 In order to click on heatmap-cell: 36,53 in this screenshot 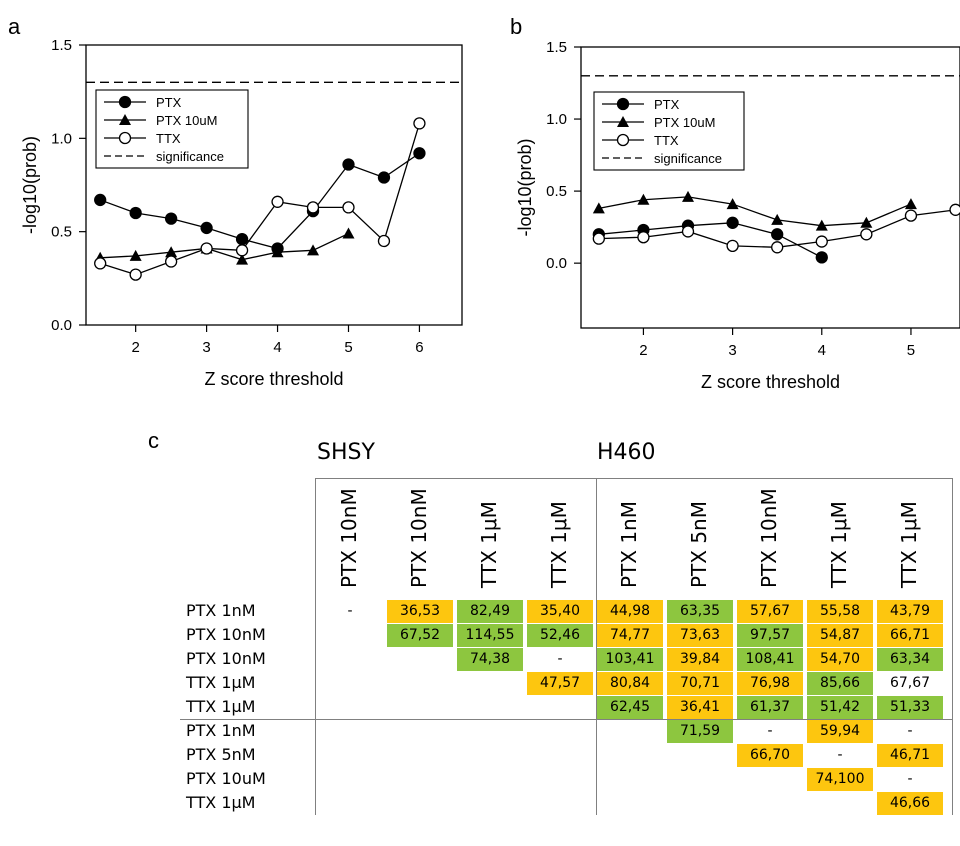, I will do `click(420, 611)`.